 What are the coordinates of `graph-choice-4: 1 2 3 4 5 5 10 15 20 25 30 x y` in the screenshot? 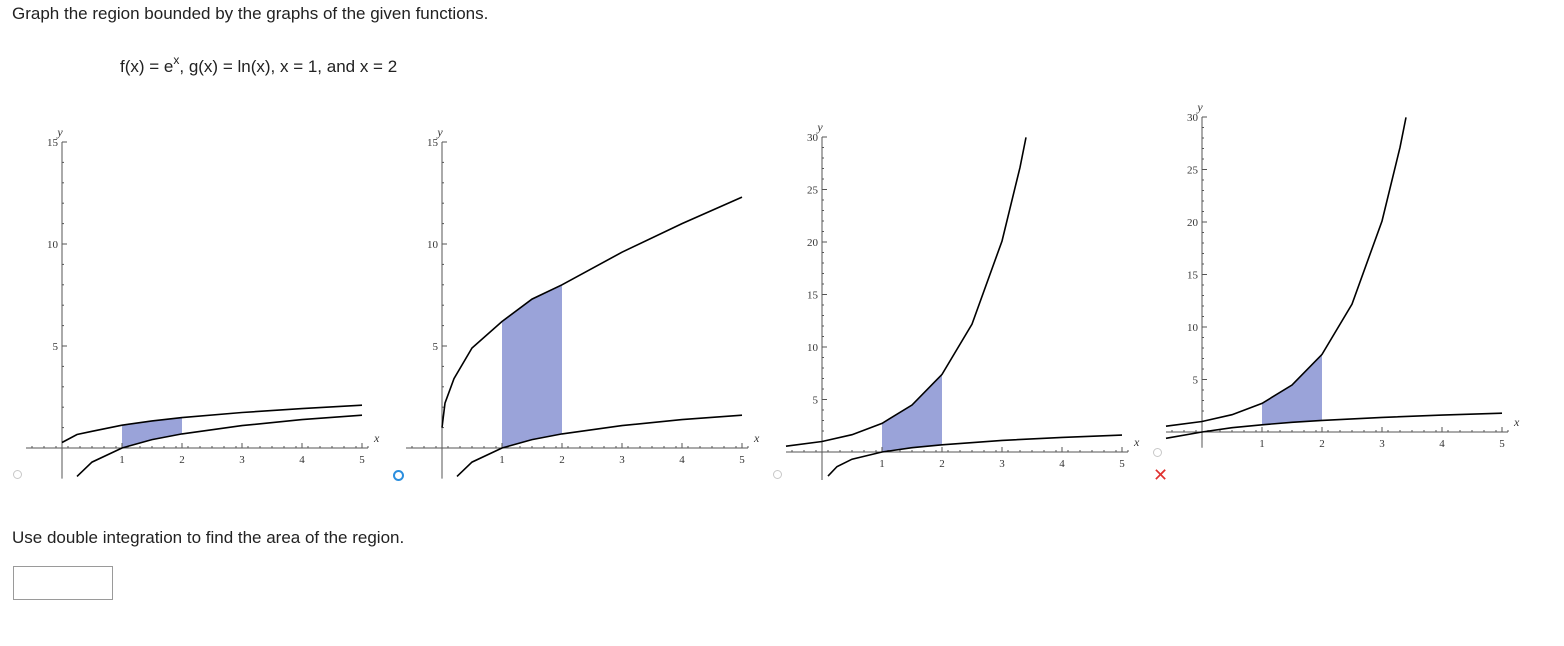 It's located at (1345, 270).